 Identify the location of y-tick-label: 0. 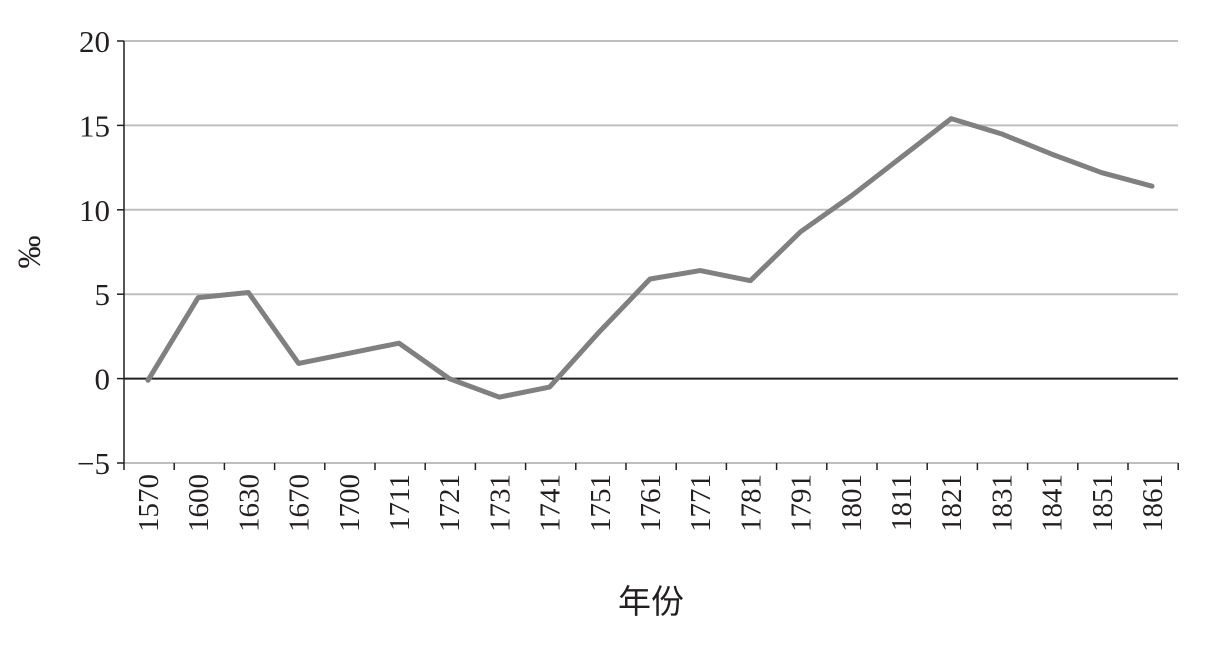
(103, 379).